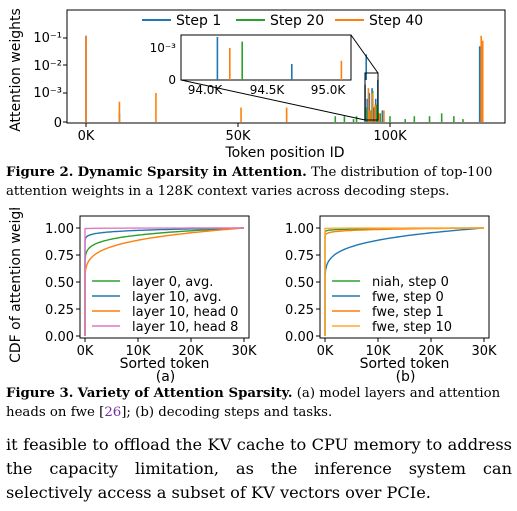 This screenshot has height=511, width=517. Describe the element at coordinates (406, 377) in the screenshot. I see `fig3-panel-label: (b)` at that location.